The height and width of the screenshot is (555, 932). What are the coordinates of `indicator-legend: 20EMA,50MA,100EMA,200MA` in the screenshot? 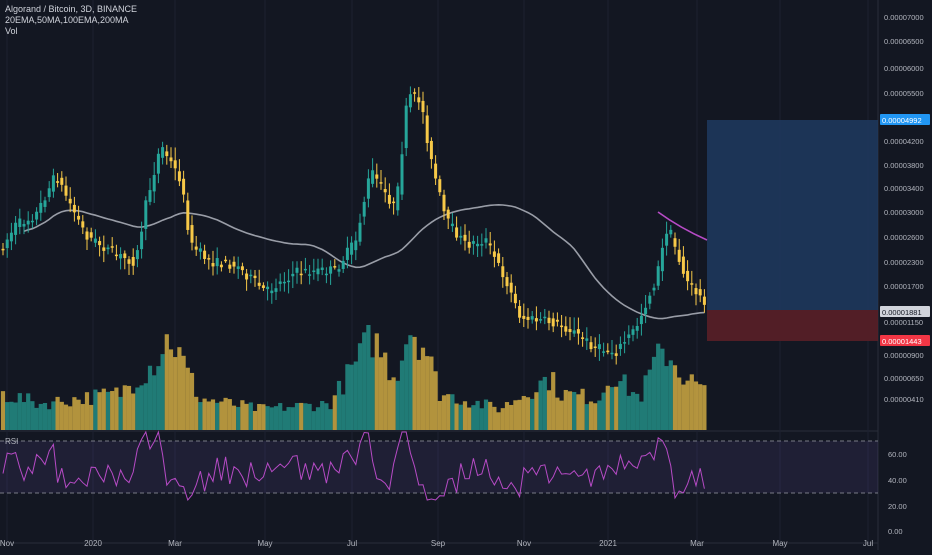 It's located at (67, 20).